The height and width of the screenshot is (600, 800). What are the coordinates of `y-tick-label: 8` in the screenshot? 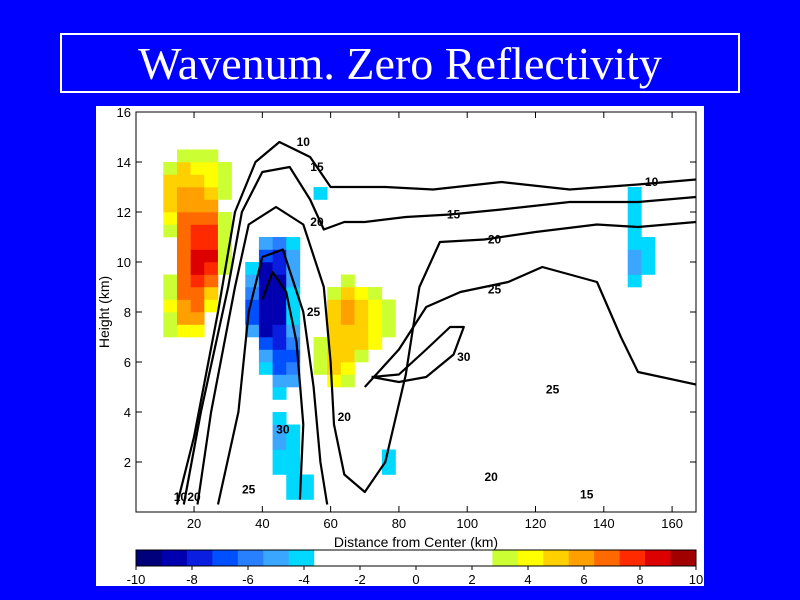 It's located at (127, 312).